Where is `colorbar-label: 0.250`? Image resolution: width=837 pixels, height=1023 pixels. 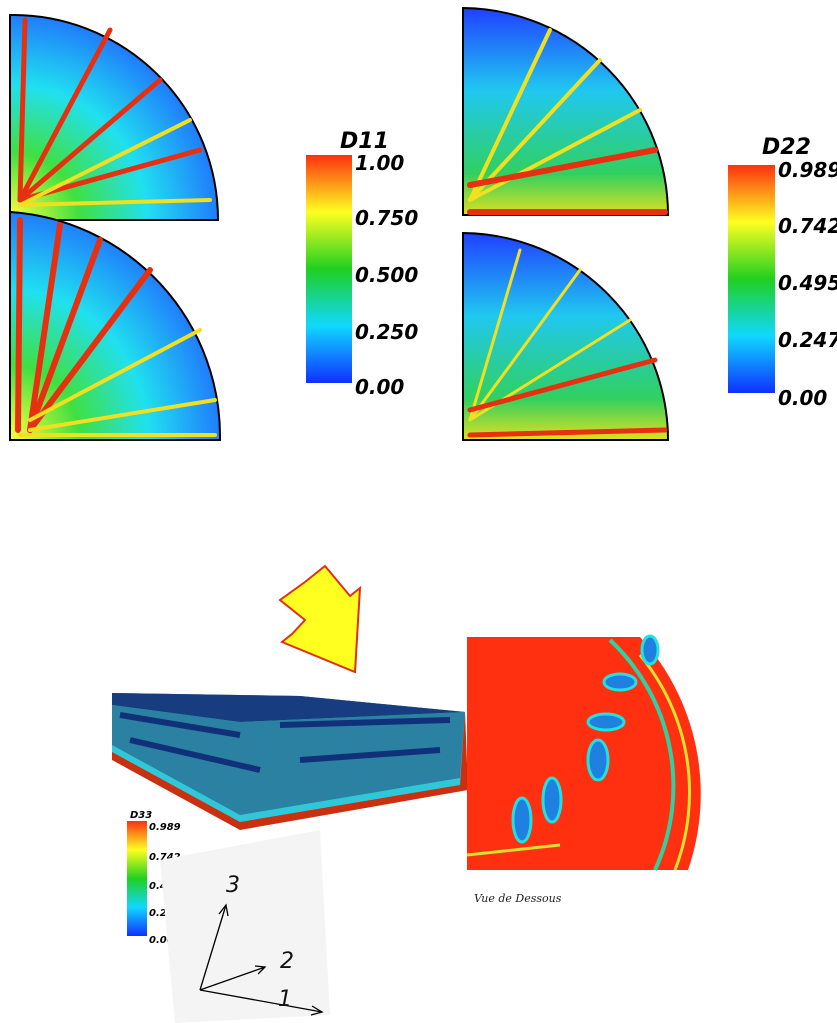
colorbar-label: 0.250 is located at coordinates (386, 332).